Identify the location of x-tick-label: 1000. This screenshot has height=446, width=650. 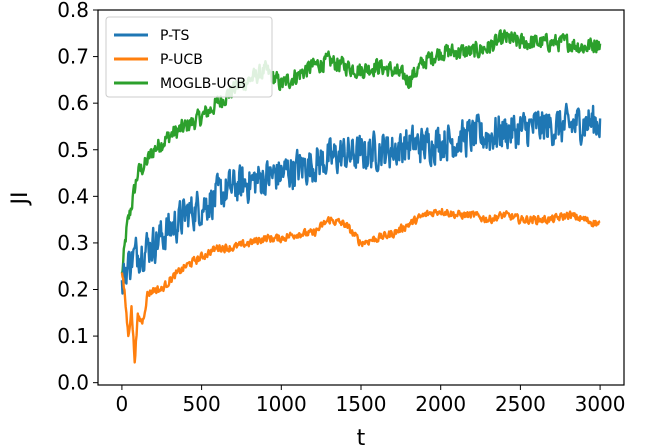
(281, 404).